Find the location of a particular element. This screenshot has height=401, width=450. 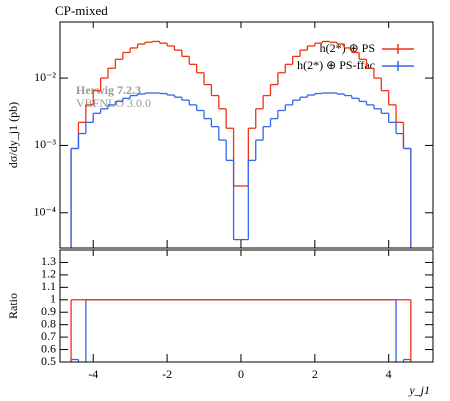

legend-label: h(2*) ⊕ PS-ffac is located at coordinates (336, 65).